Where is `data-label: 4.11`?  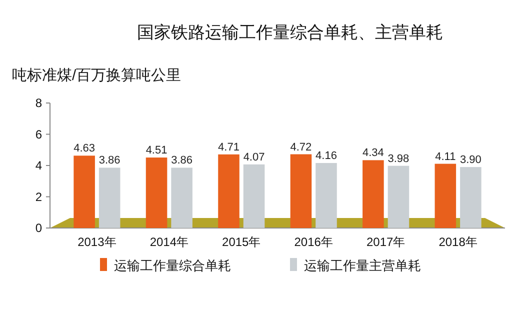 data-label: 4.11 is located at coordinates (445, 156).